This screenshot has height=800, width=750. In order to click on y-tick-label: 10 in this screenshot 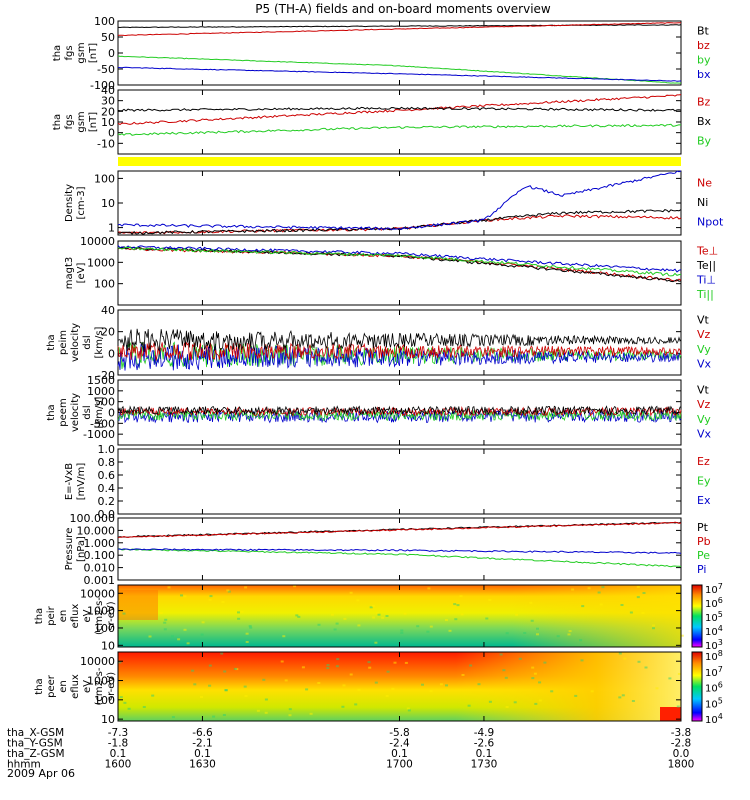, I will do `click(108, 719)`.